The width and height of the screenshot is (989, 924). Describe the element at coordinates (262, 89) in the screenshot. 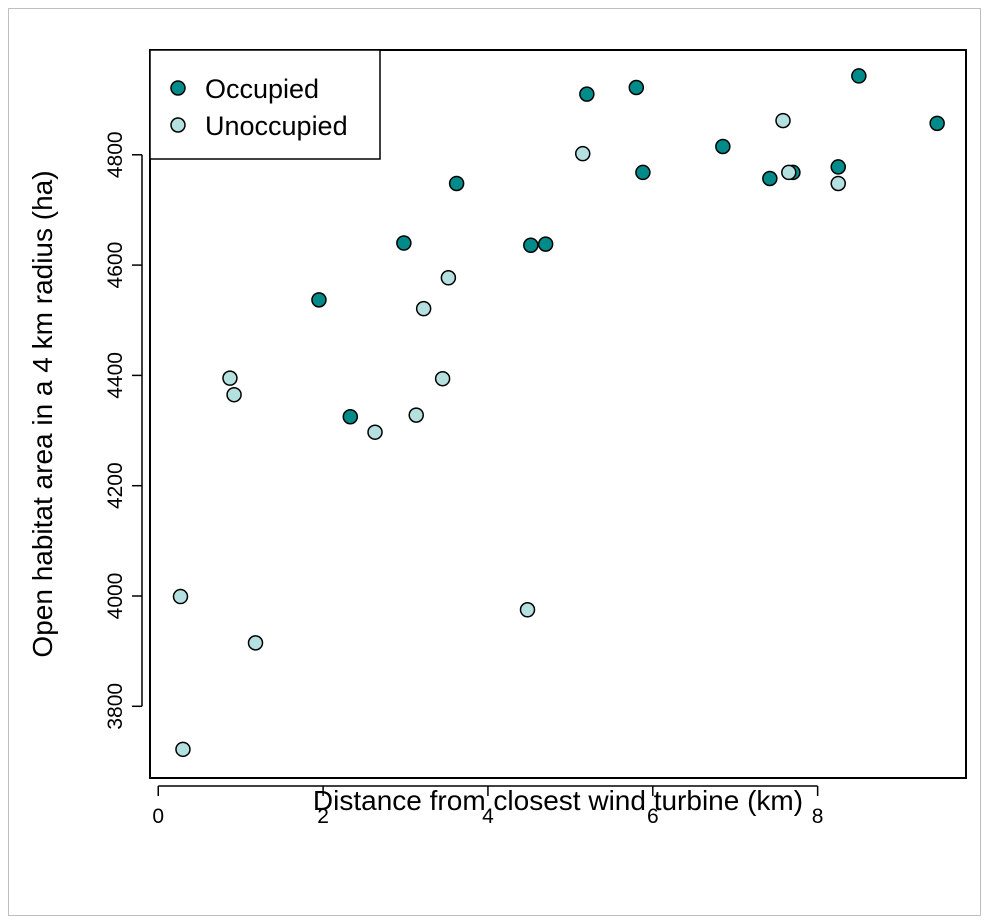

I see `legend-label-occupied: Occupied` at that location.